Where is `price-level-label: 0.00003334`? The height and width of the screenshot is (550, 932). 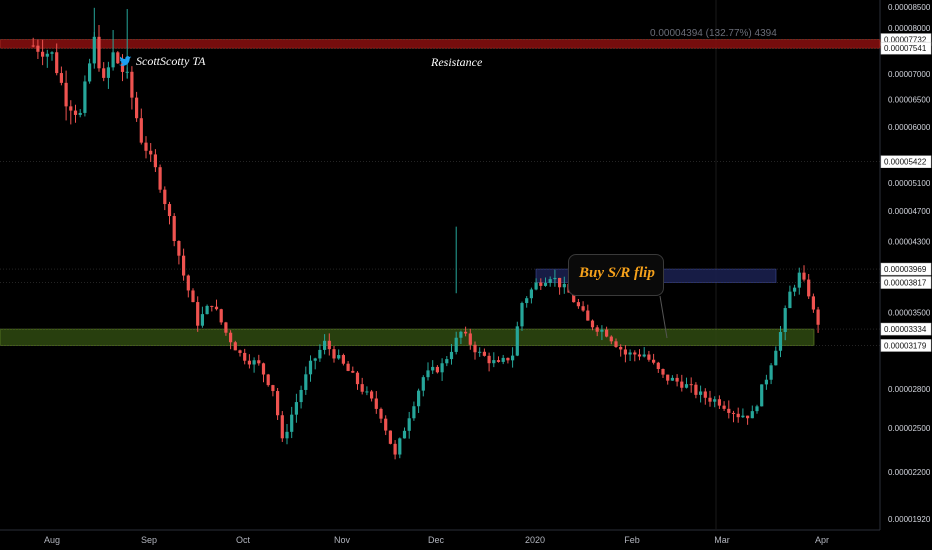 price-level-label: 0.00003334 is located at coordinates (905, 329).